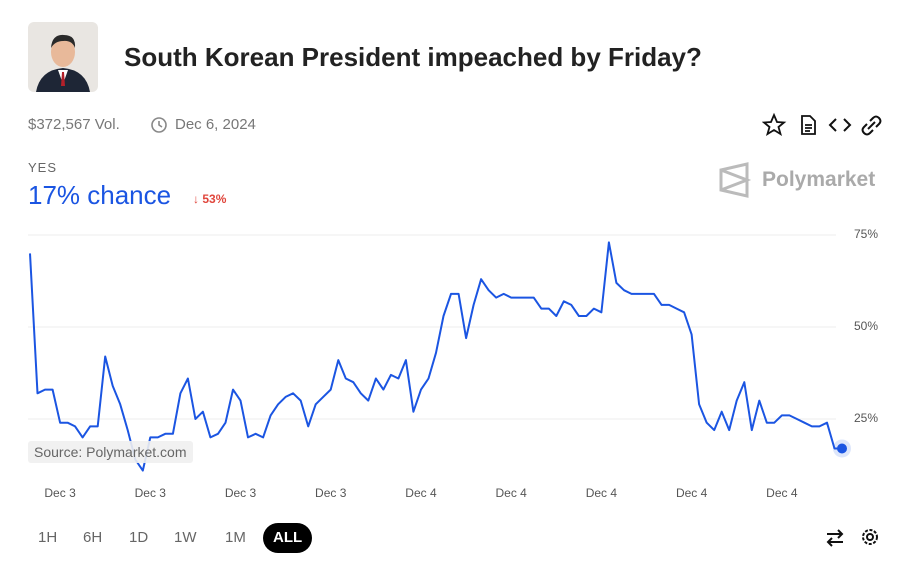  I want to click on brand-name: Polymarket, so click(819, 179).